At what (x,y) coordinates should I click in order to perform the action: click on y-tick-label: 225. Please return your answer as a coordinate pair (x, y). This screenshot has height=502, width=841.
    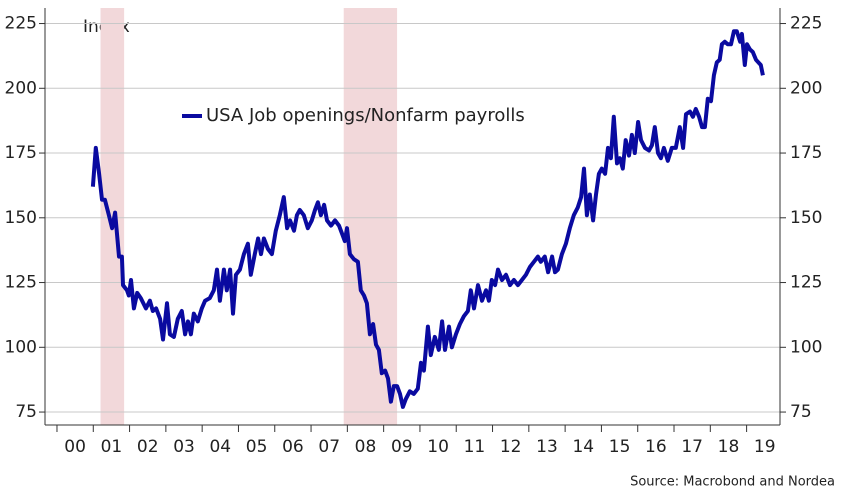
    Looking at the image, I should click on (21, 24).